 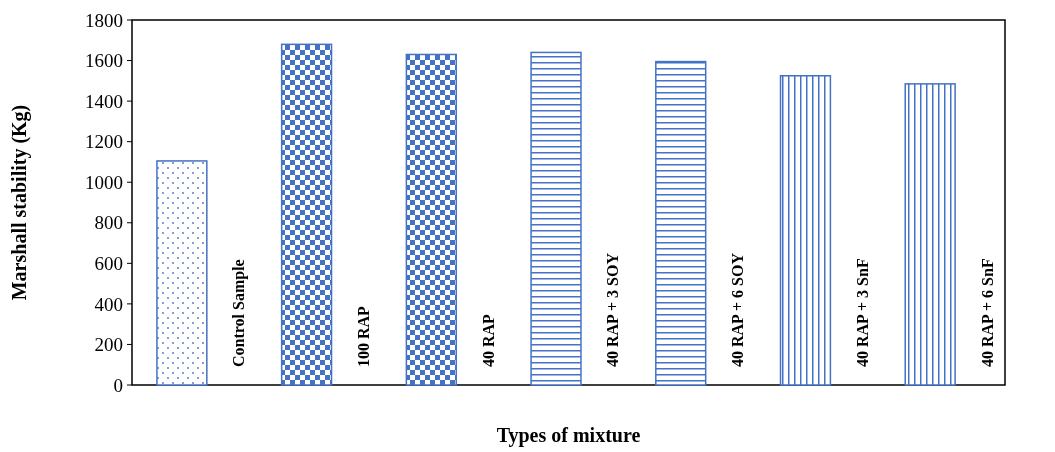 What do you see at coordinates (987, 312) in the screenshot?
I see `x-tick-label: 40 RAP + 6 SnF` at bounding box center [987, 312].